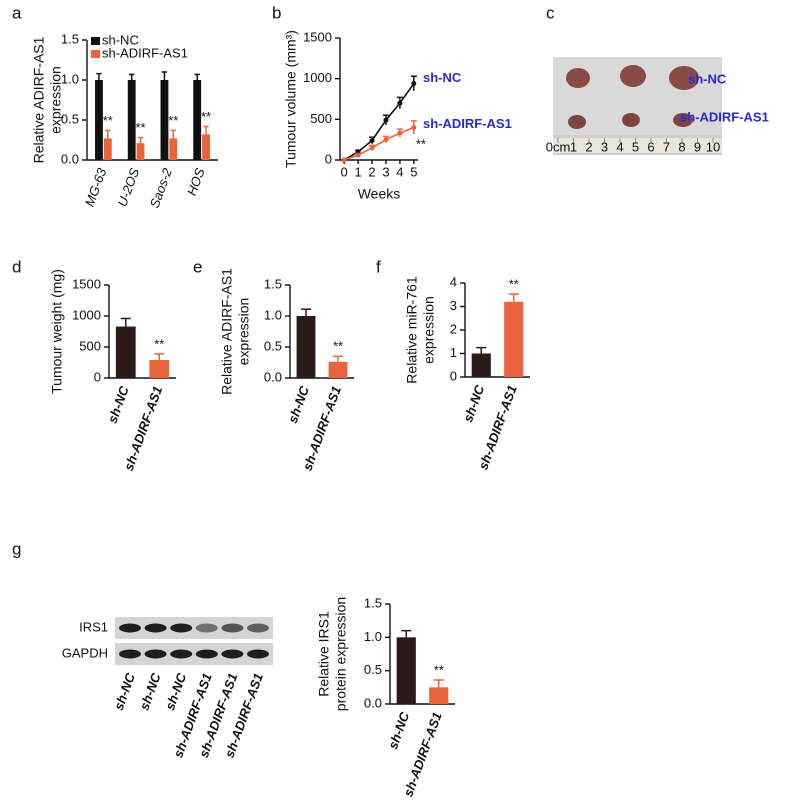 The height and width of the screenshot is (809, 800). What do you see at coordinates (467, 123) in the screenshot?
I see `series-label: sh-ADIRF-AS1` at bounding box center [467, 123].